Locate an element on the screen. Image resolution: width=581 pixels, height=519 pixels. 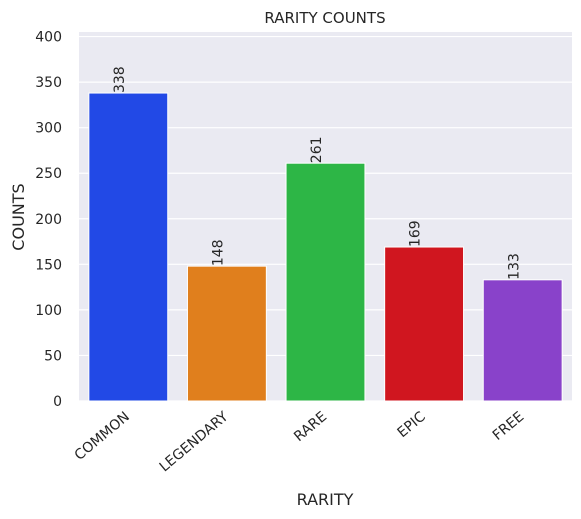
y-tick-labels: 0 50 100 150 200 250 300 350 400 is located at coordinates (48, 220).